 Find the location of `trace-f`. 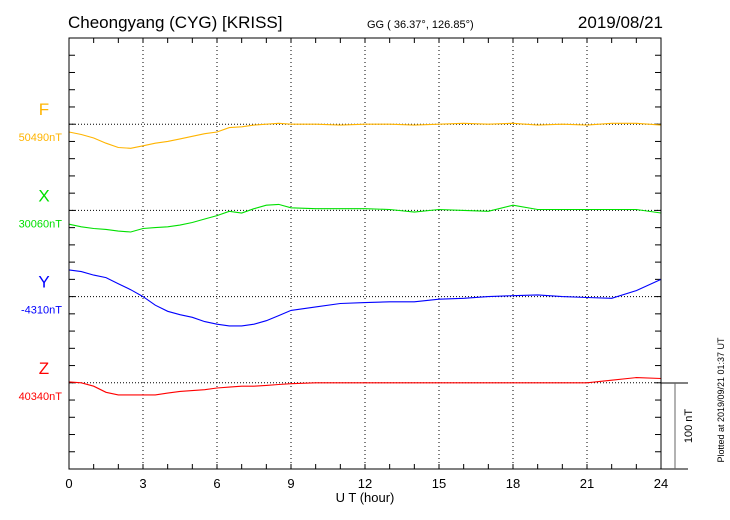

trace-f is located at coordinates (365, 135).